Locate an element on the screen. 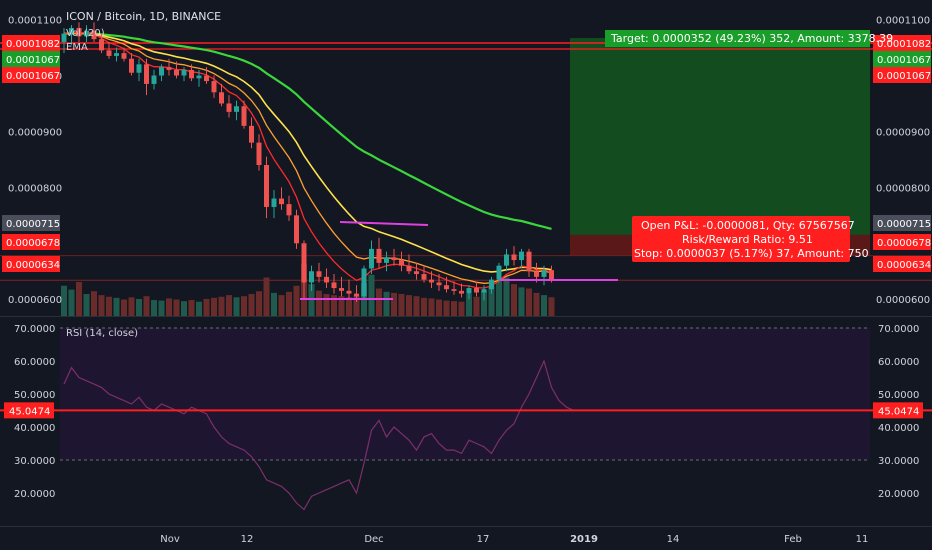 The height and width of the screenshot is (550, 932). time-axis-label: Feb is located at coordinates (793, 539).